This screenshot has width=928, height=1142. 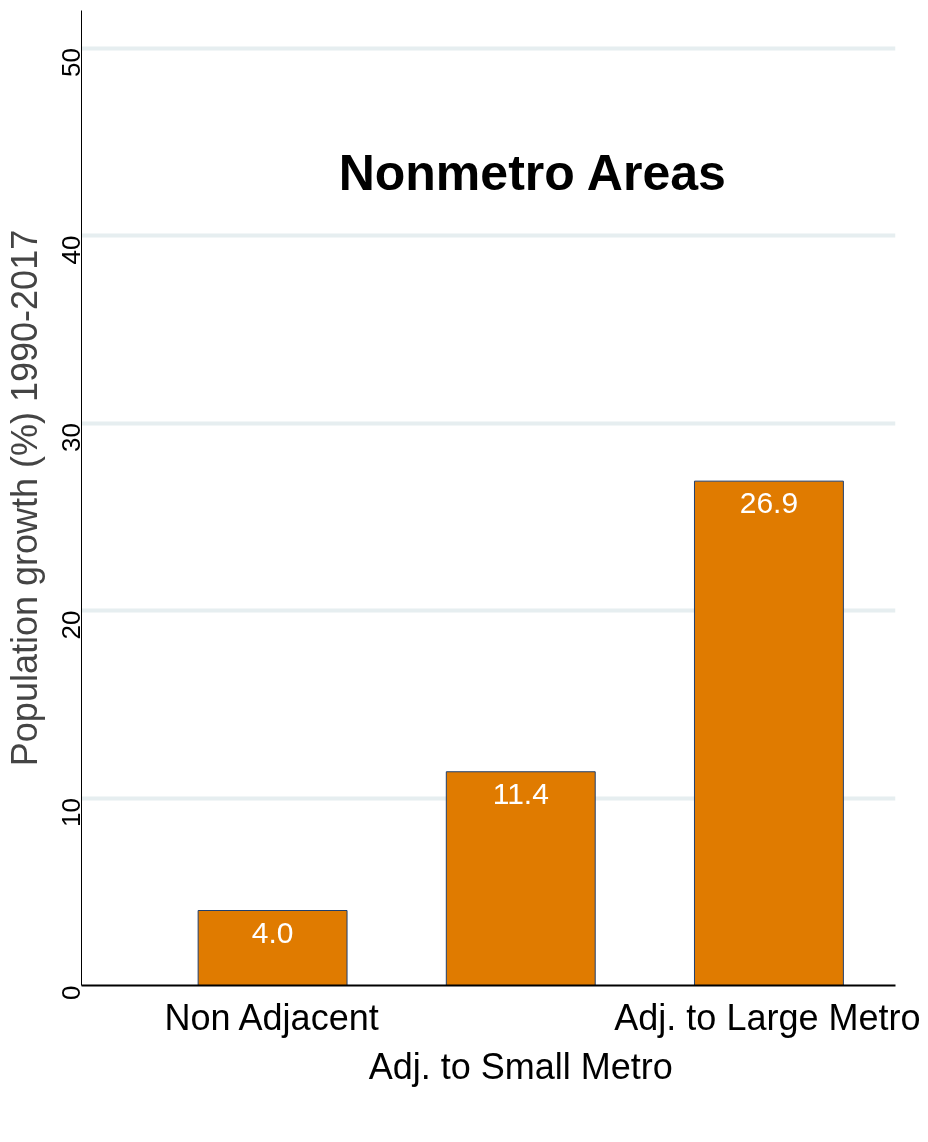 I want to click on y-tick-label: 0, so click(x=70, y=992).